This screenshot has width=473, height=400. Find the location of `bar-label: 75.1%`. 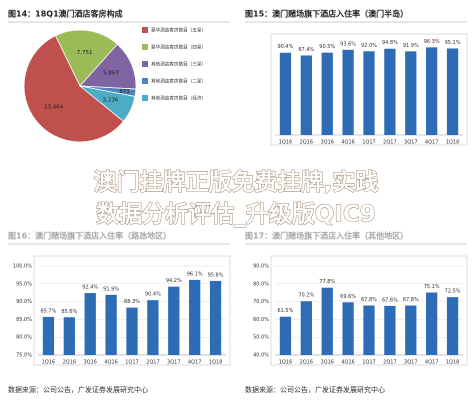

bar-label: 75.1% is located at coordinates (432, 287).